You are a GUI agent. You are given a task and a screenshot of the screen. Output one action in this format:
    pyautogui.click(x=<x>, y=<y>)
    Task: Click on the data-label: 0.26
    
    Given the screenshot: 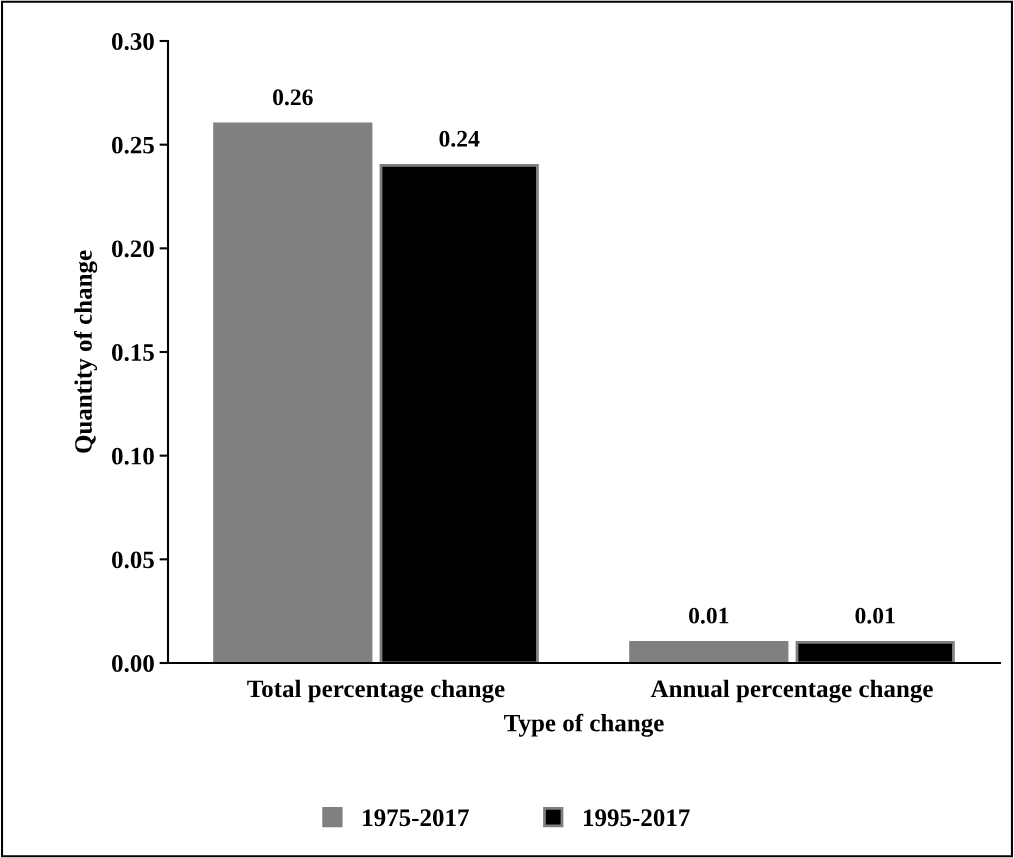 What is the action you would take?
    pyautogui.click(x=293, y=97)
    